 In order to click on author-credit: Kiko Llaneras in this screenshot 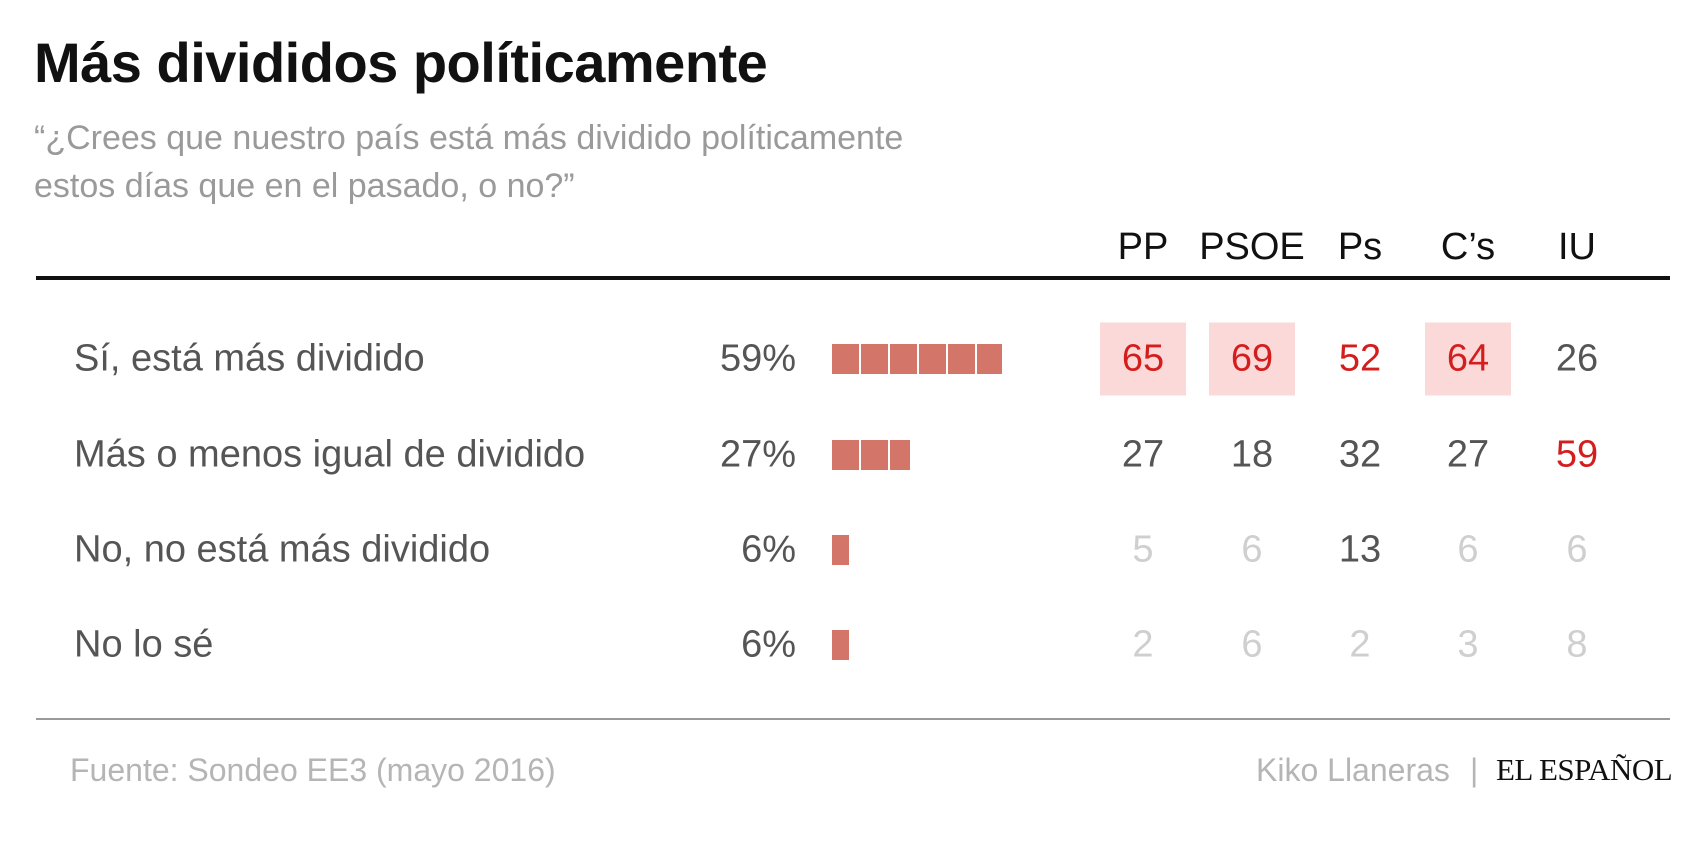, I will do `click(1353, 770)`.